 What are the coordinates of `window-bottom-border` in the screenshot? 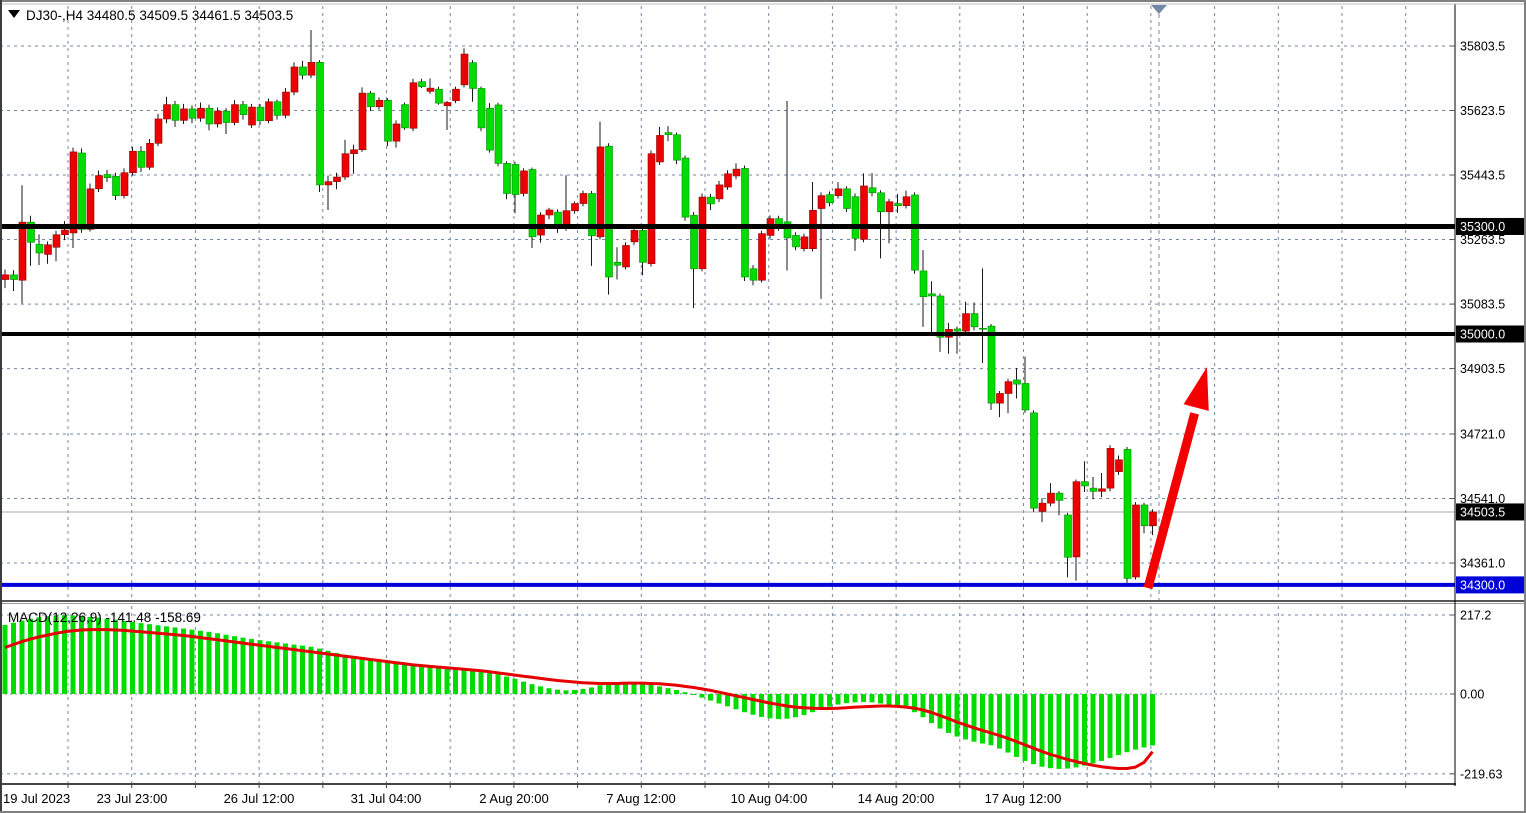 It's located at (763, 812).